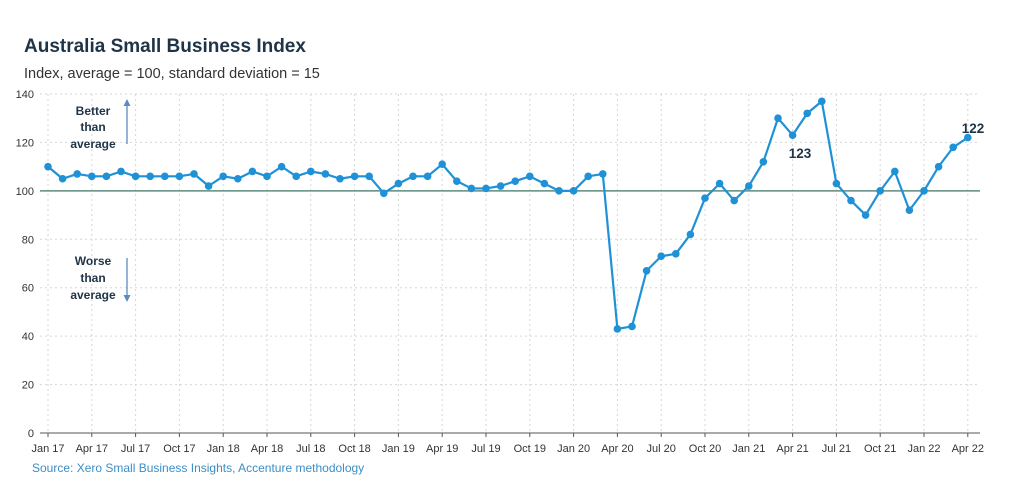 The image size is (1024, 504). What do you see at coordinates (800, 153) in the screenshot?
I see `data-label-apr-21: 123` at bounding box center [800, 153].